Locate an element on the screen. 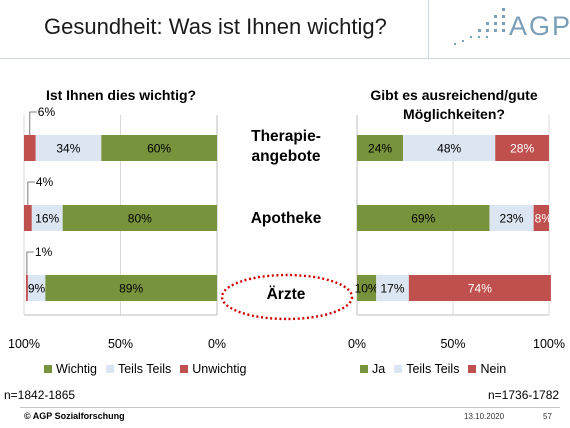  data-label: 28% is located at coordinates (522, 149).